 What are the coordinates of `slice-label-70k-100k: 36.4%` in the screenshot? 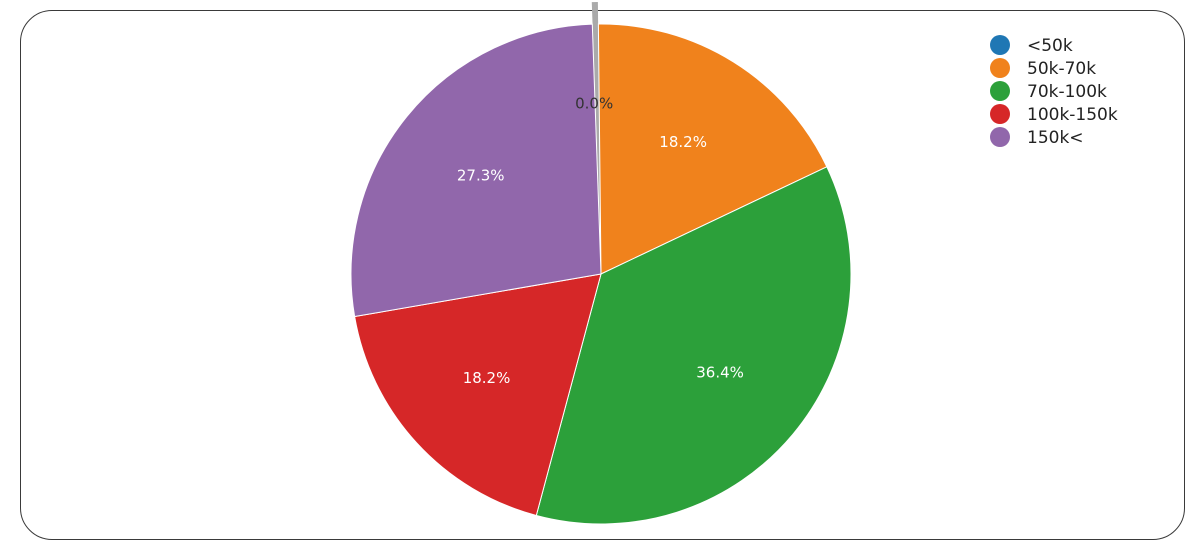 It's located at (720, 373).